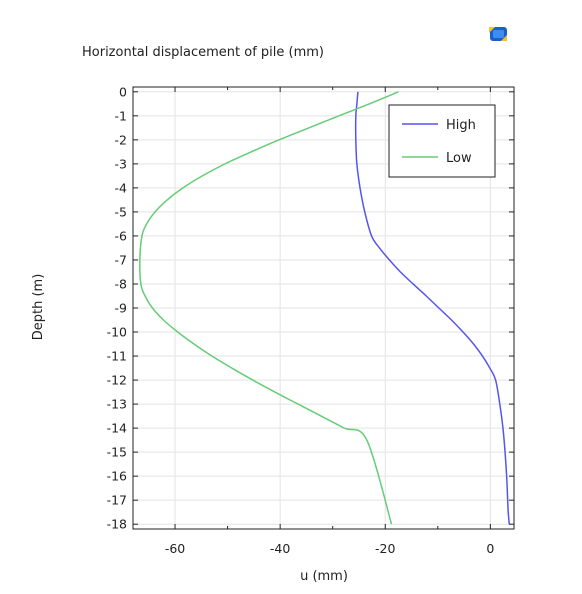 This screenshot has height=594, width=582. I want to click on x-tick-label: -20, so click(385, 548).